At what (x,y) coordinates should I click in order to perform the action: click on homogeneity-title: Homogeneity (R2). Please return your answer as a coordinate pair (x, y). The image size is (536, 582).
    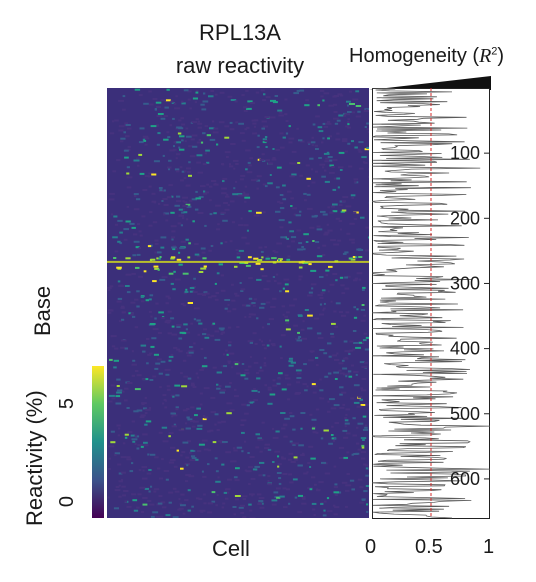
    Looking at the image, I should click on (427, 56).